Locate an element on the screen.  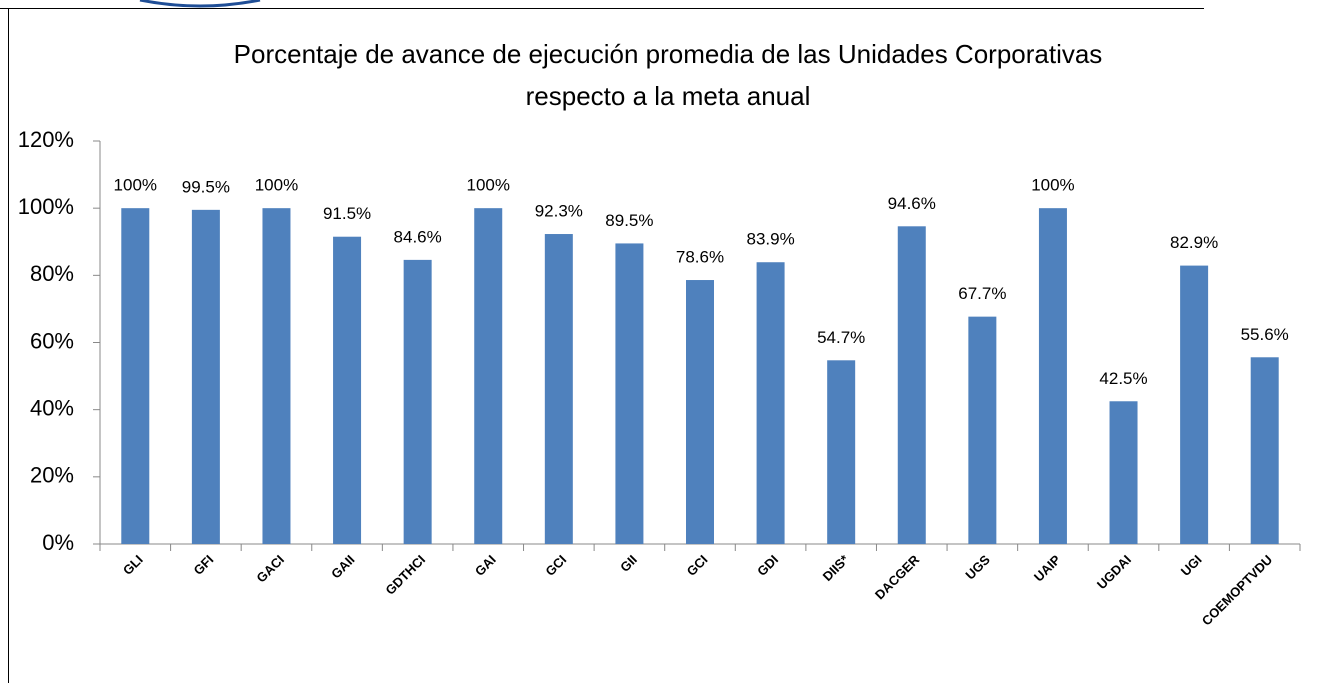
x-tick-label: GDTHCI is located at coordinates (405, 575).